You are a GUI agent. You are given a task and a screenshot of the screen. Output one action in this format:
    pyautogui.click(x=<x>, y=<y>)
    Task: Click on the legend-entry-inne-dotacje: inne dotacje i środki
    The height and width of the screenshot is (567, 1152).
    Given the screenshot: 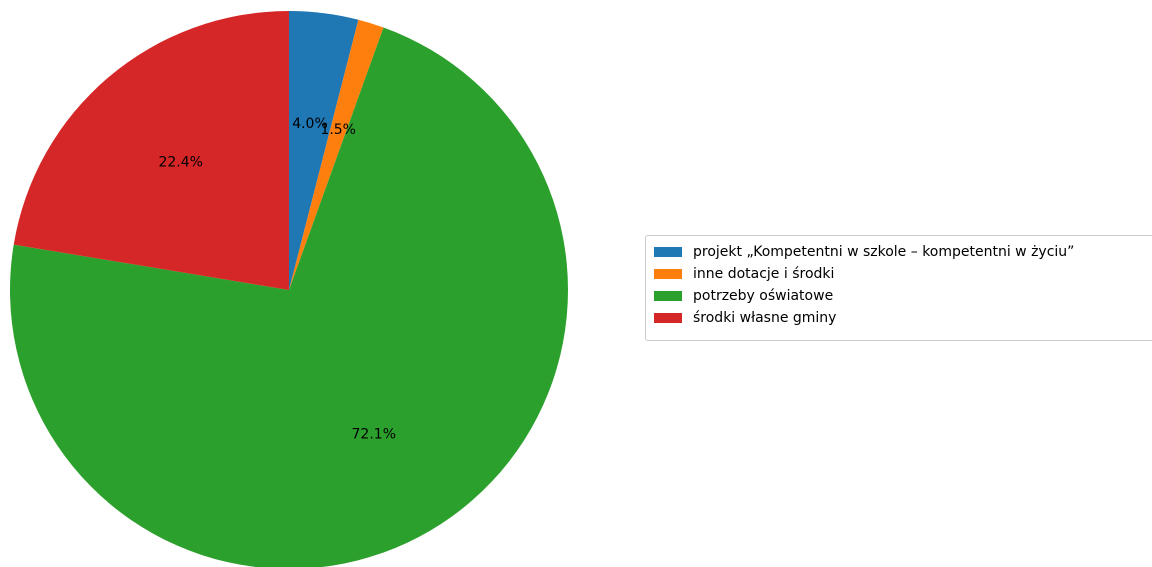 What is the action you would take?
    pyautogui.click(x=903, y=274)
    